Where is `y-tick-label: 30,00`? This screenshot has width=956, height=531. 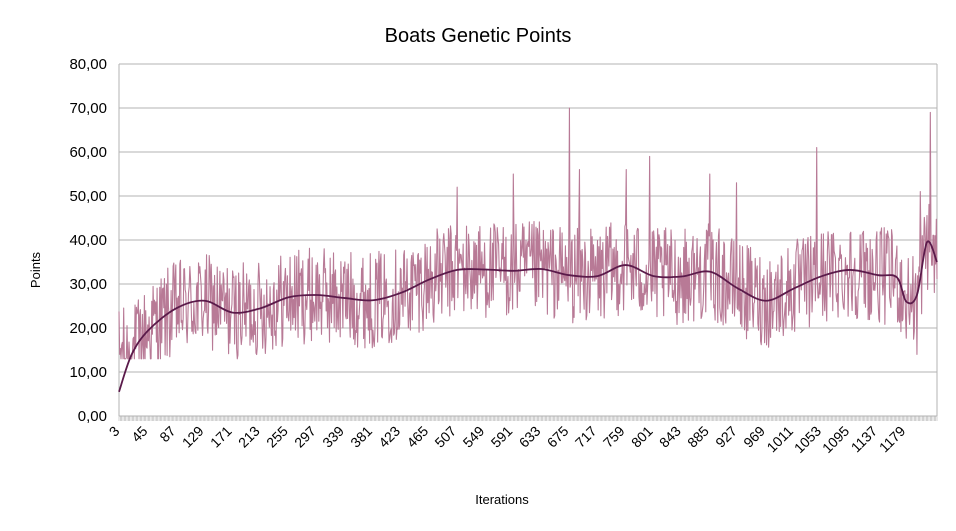
y-tick-label: 30,00 is located at coordinates (88, 284).